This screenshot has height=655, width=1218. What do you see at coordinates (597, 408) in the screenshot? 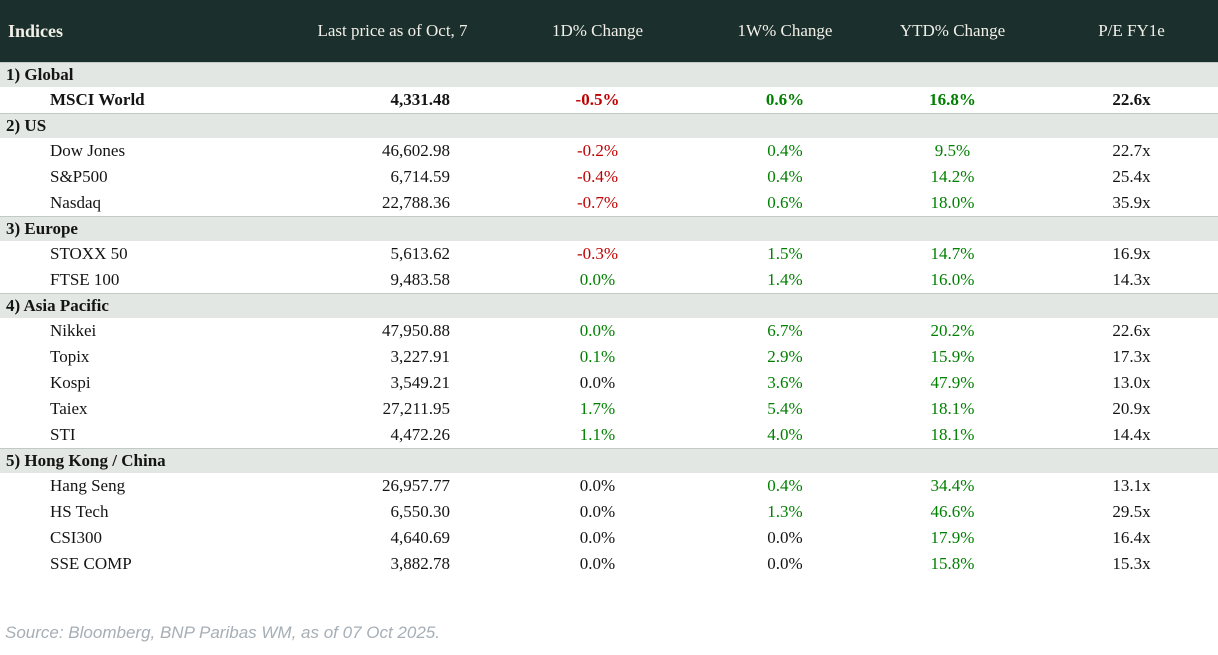
I see `1d-change-cell: 1.7%` at bounding box center [597, 408].